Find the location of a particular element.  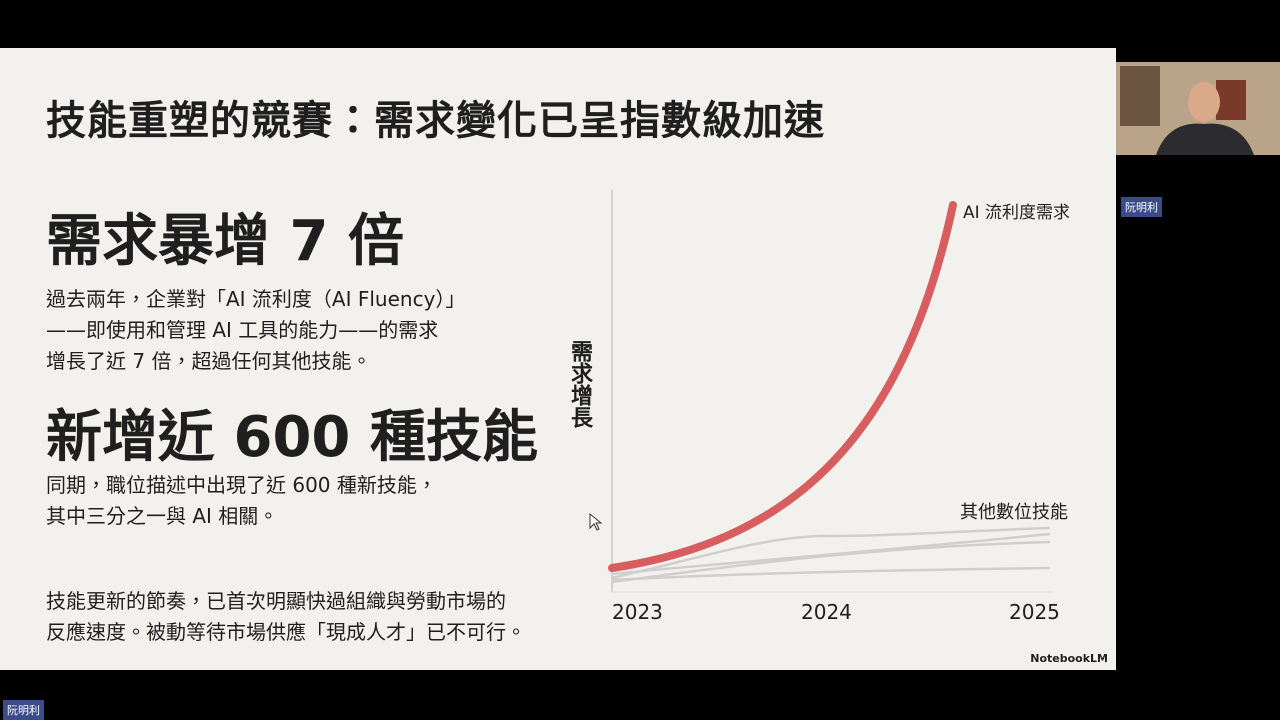

line: 過去兩年，企業對「AI 流利度（AI Fluency）」 is located at coordinates (256, 299).